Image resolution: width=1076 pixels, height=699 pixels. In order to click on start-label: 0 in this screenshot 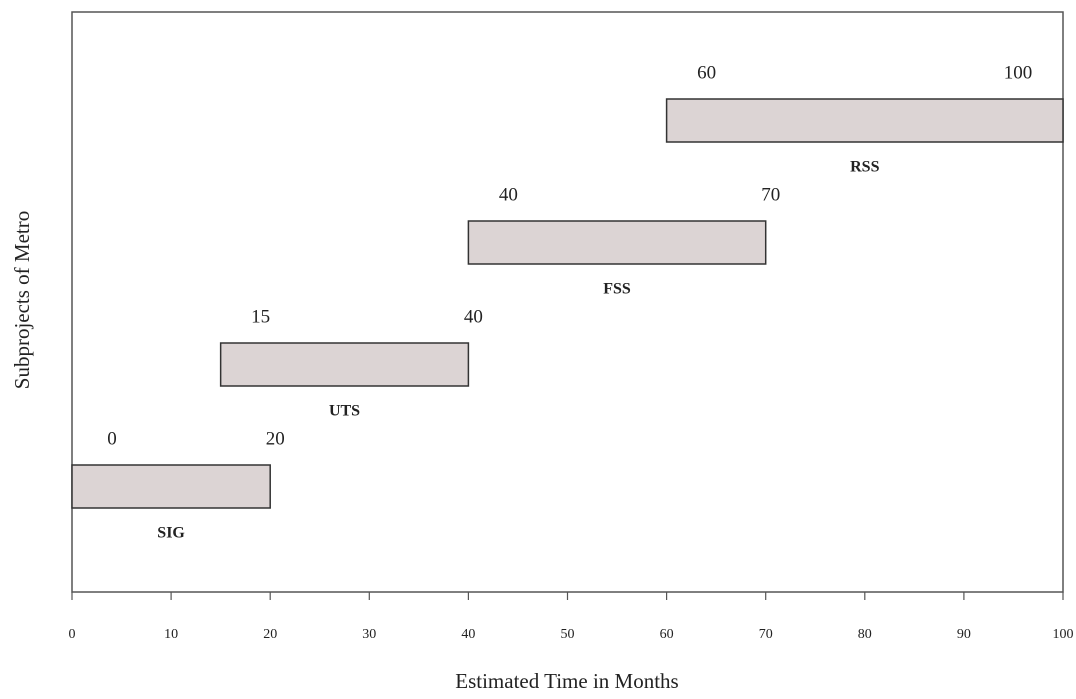, I will do `click(112, 438)`.